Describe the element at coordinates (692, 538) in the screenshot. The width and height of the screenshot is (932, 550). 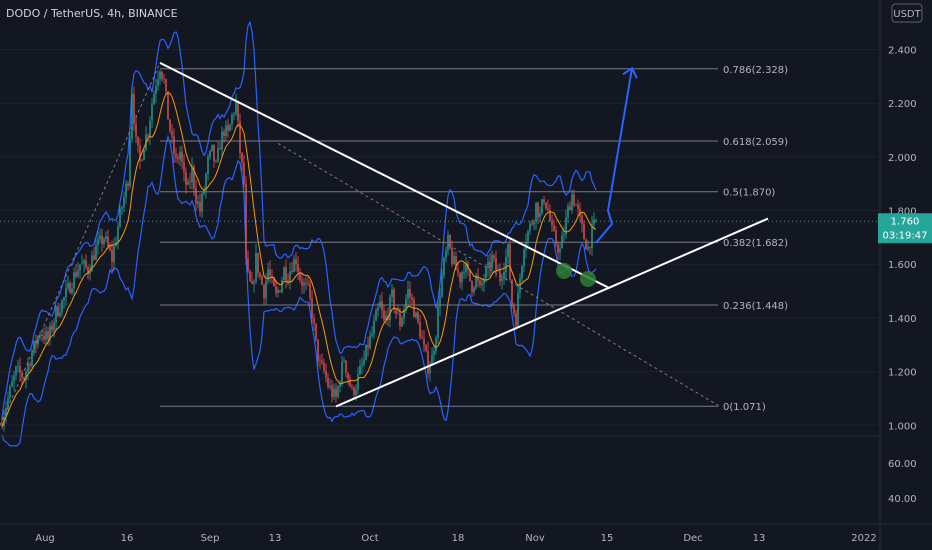
I see `time-tick-label: Dec` at that location.